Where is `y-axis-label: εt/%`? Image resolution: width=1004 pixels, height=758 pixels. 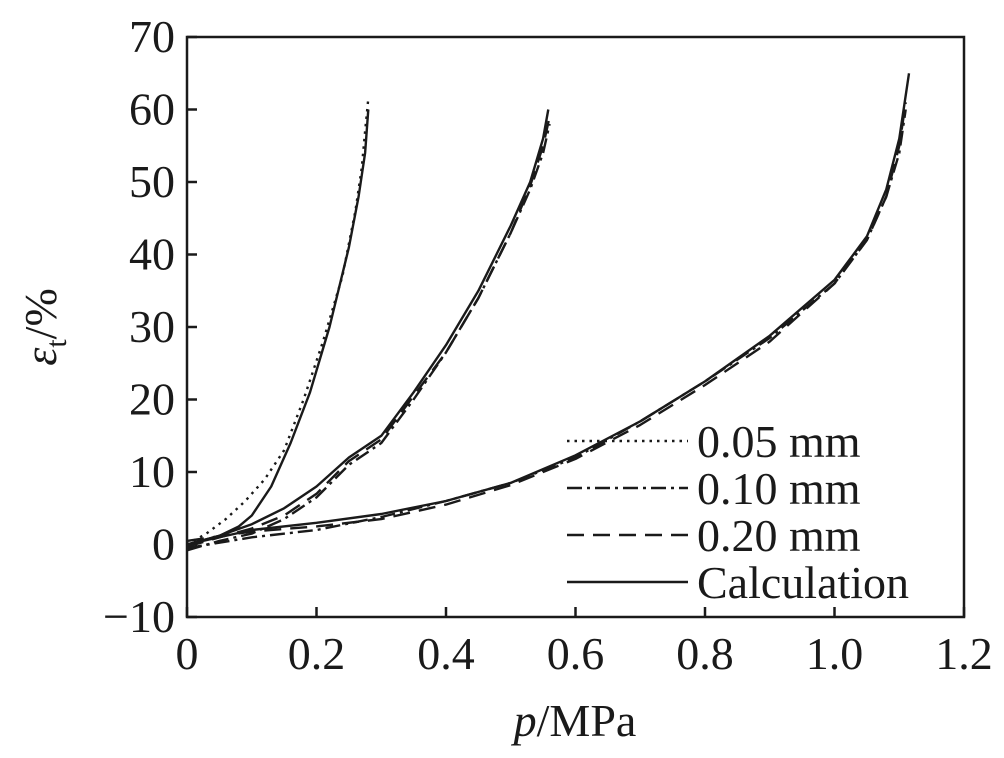
y-axis-label: εt/% is located at coordinates (44, 327).